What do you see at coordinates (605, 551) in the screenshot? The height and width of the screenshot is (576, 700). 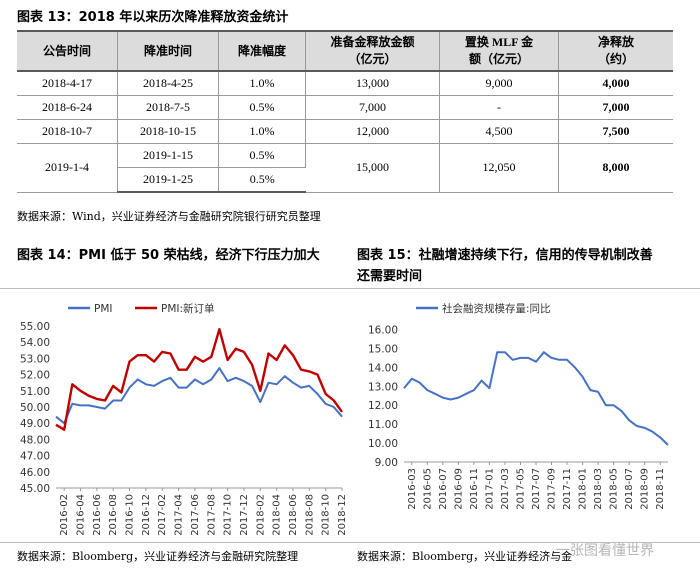 I see `watermark: 一张图看懂世界` at bounding box center [605, 551].